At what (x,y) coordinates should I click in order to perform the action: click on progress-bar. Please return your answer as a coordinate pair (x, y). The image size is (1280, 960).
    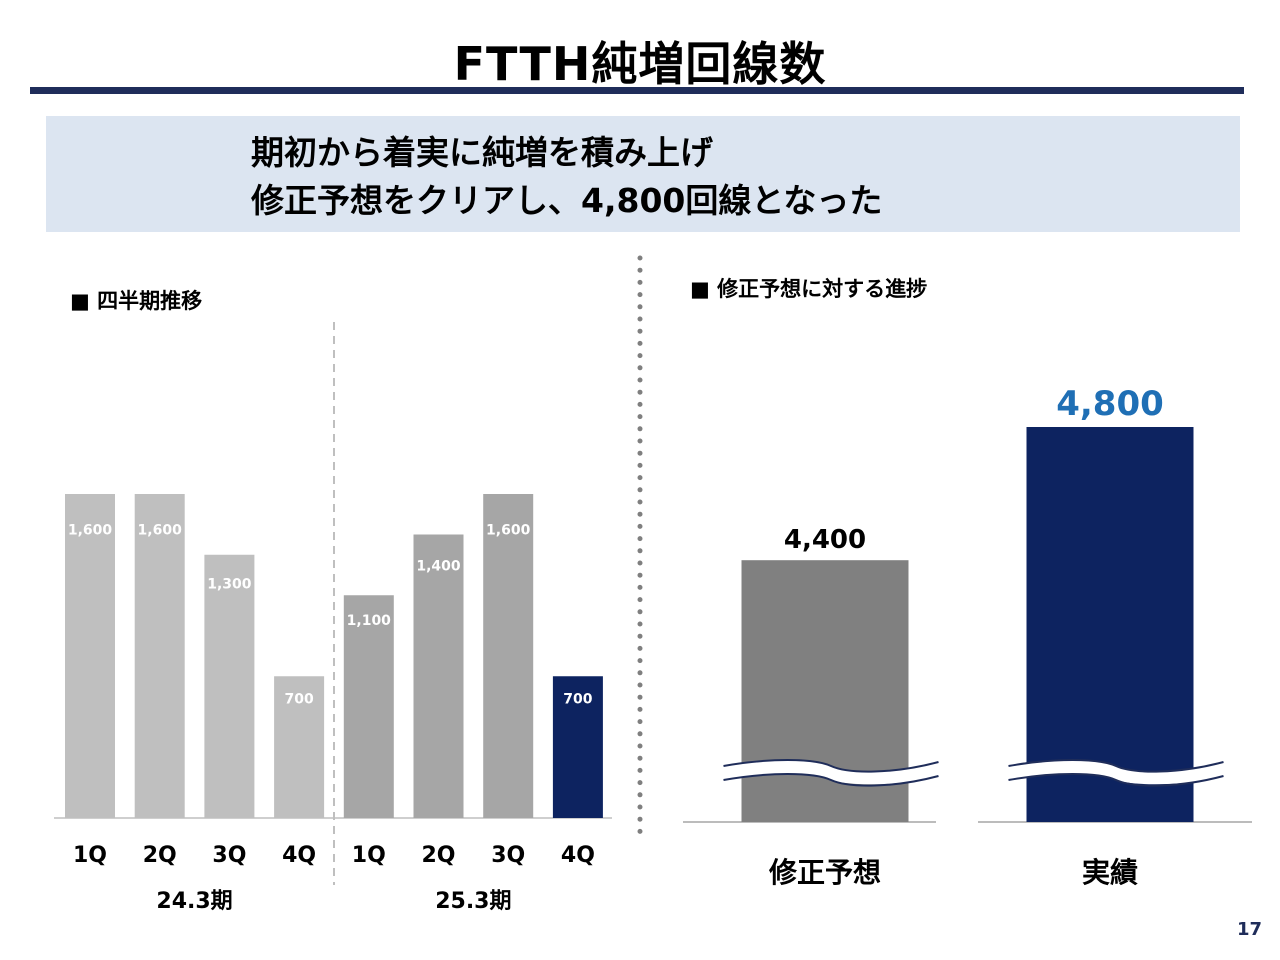
    Looking at the image, I should click on (1110, 624).